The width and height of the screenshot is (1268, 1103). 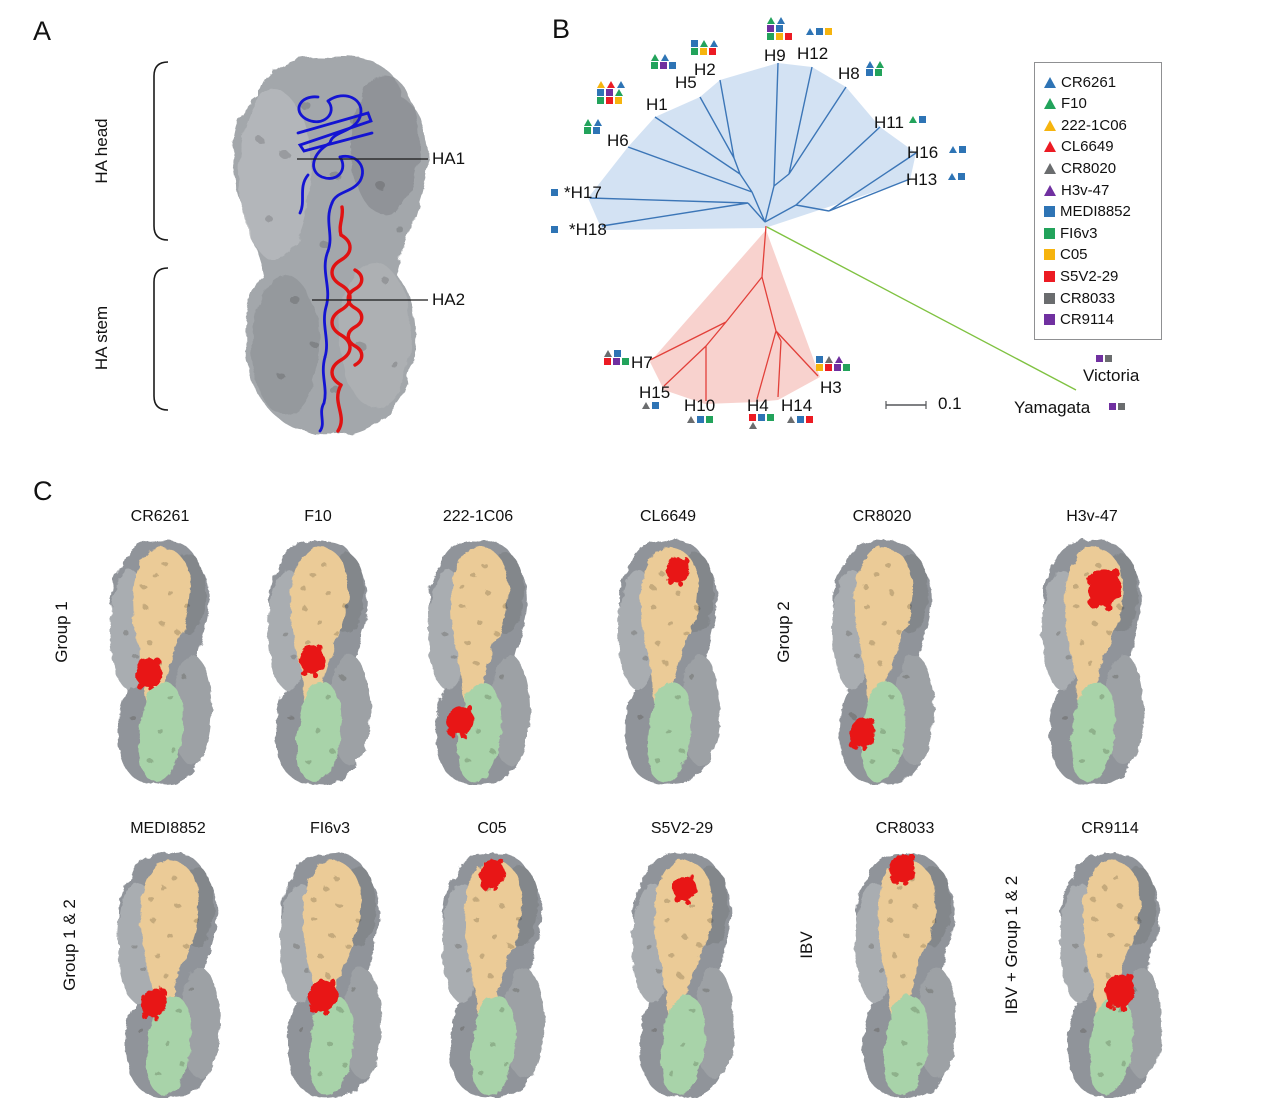 I want to click on taxon-markers-H15, so click(x=650, y=406).